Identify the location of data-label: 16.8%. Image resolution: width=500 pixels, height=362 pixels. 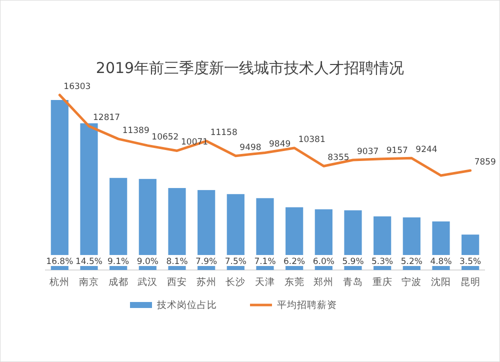
(60, 262).